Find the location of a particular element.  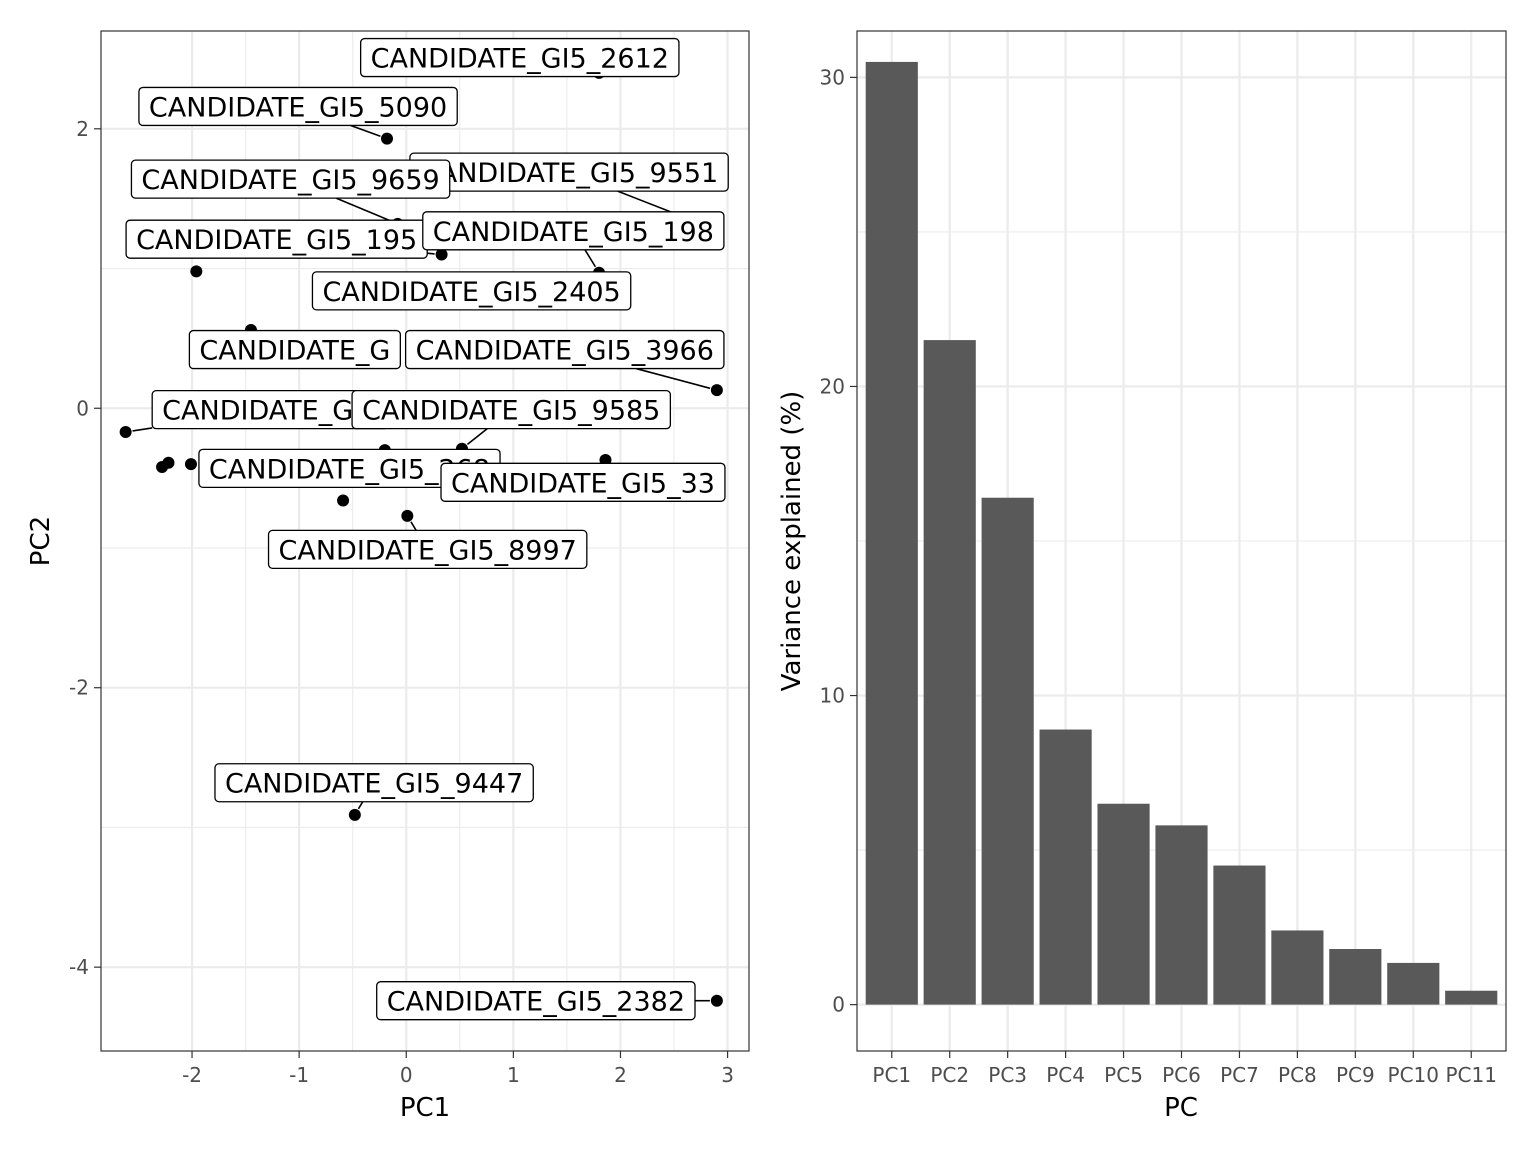

bar-x-tick-label: PC5 is located at coordinates (1123, 1075).